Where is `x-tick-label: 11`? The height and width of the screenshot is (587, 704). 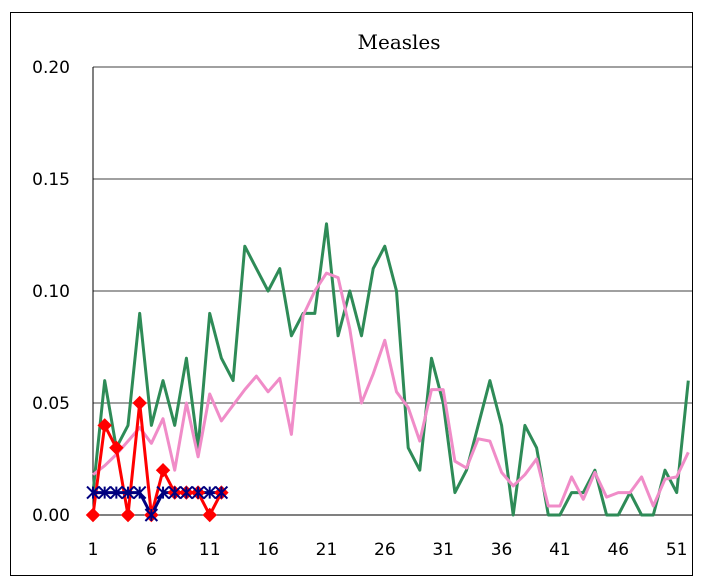
x-tick-label: 11 is located at coordinates (210, 550).